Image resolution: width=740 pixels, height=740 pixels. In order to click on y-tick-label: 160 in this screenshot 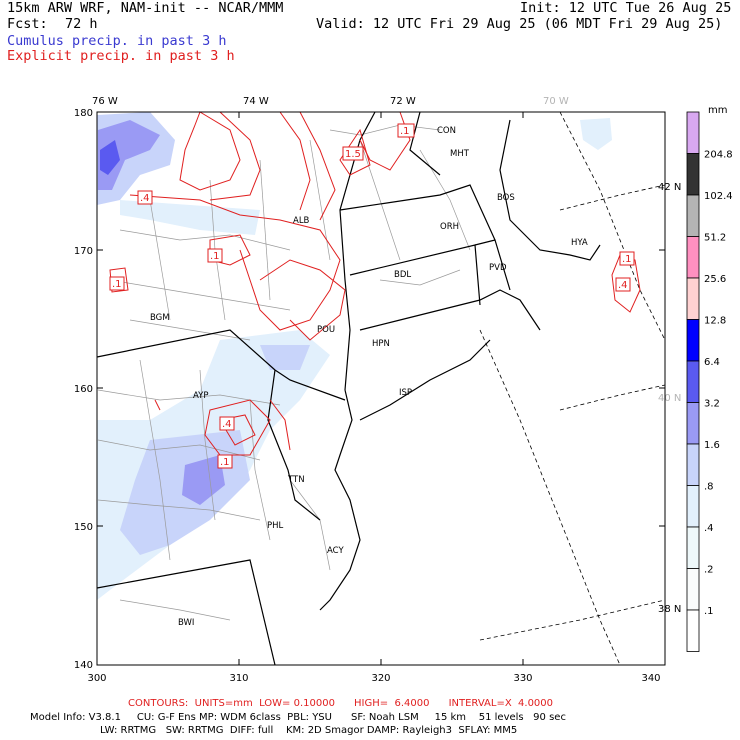, I will do `click(83, 389)`.